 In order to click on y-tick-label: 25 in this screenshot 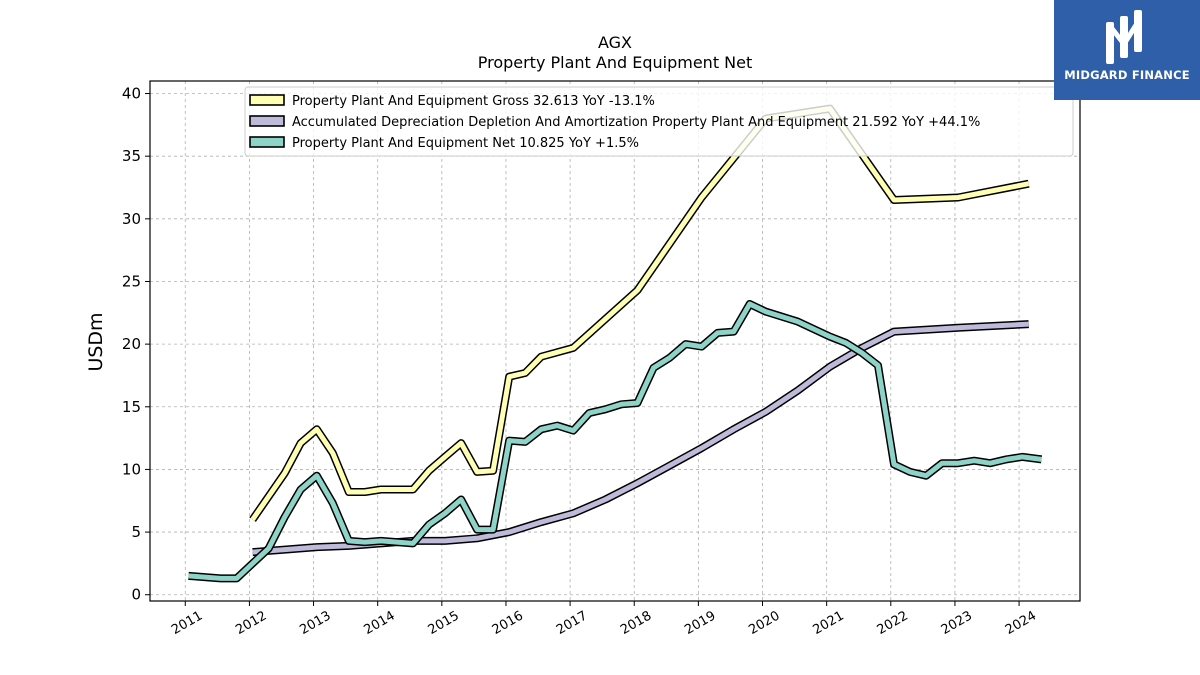, I will do `click(131, 281)`.